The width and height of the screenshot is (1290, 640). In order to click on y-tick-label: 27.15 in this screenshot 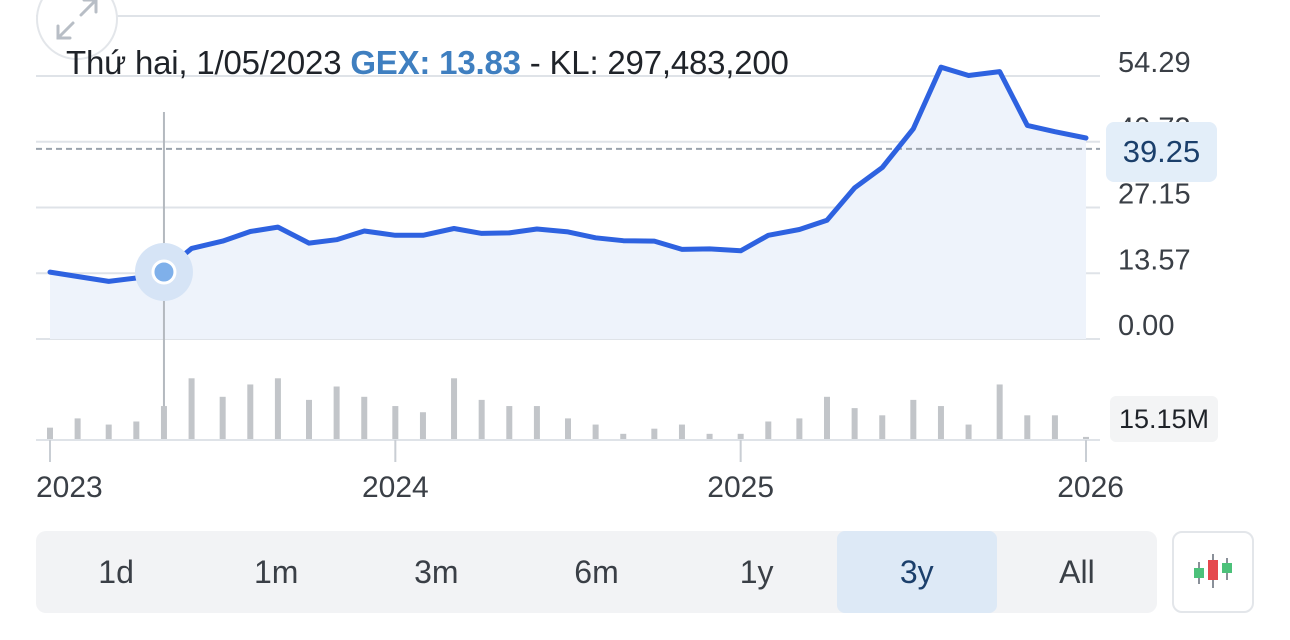, I will do `click(1154, 194)`.